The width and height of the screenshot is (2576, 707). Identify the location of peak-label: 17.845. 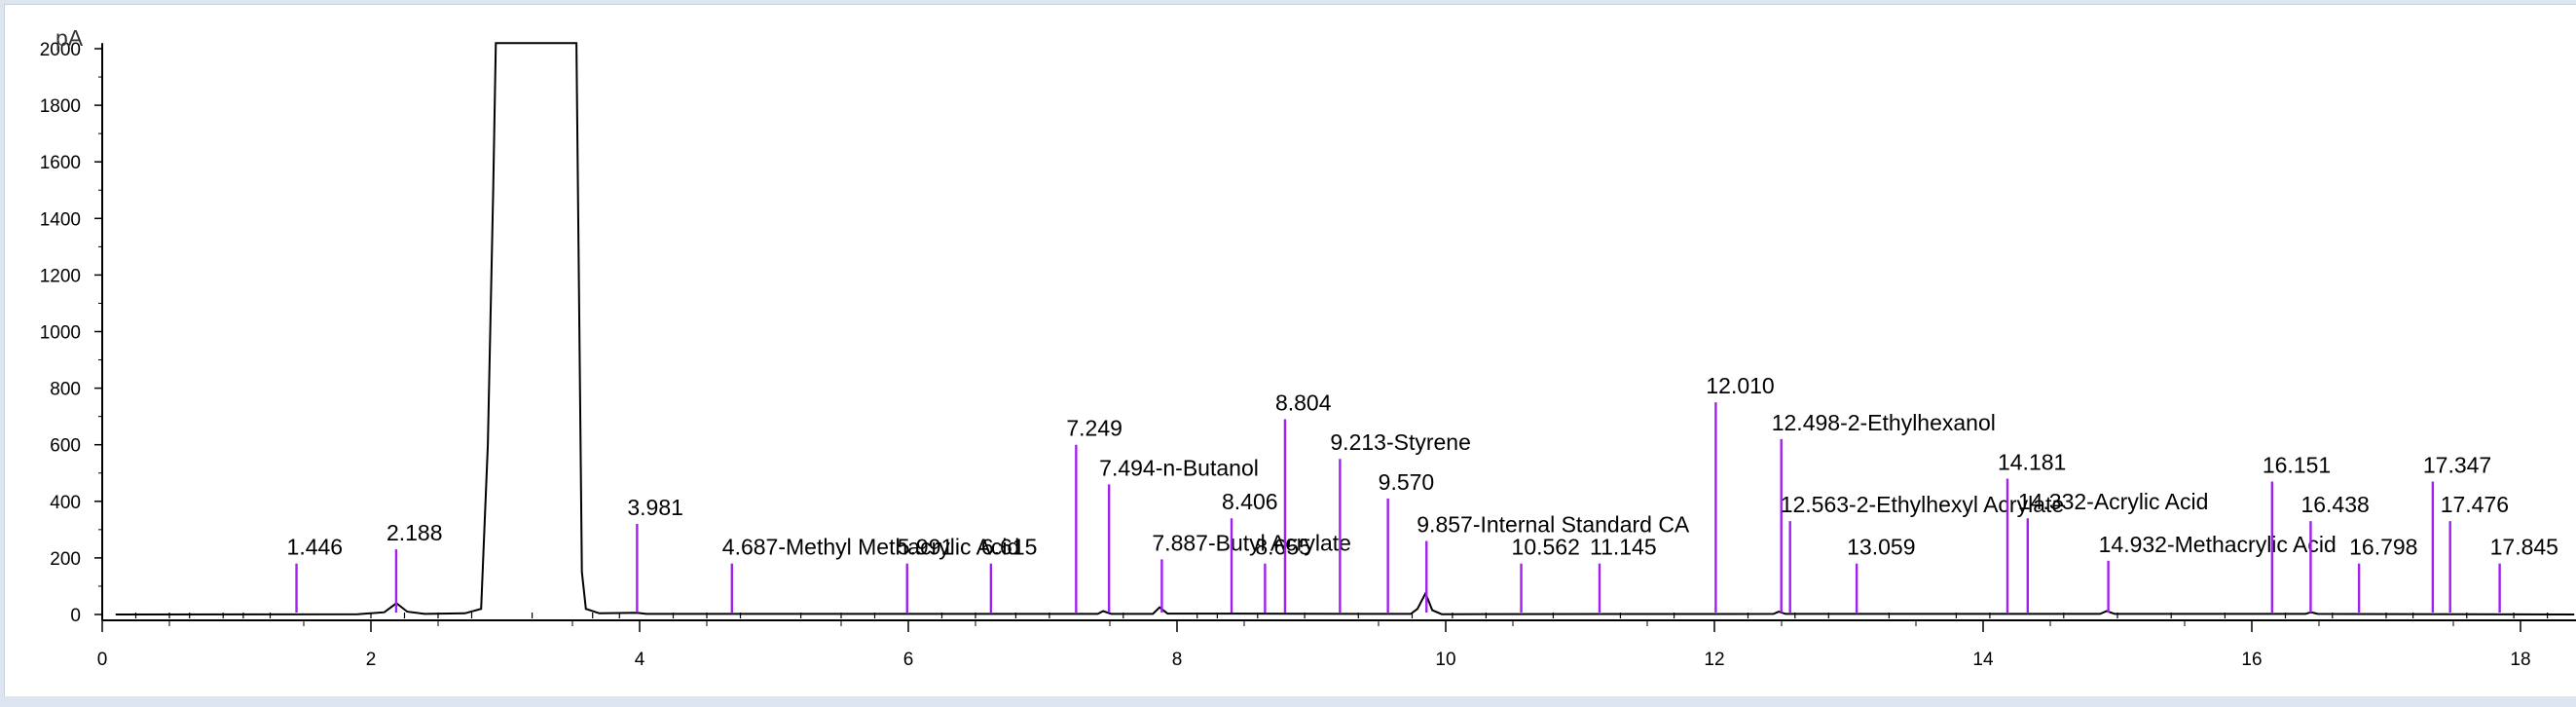
(2524, 547).